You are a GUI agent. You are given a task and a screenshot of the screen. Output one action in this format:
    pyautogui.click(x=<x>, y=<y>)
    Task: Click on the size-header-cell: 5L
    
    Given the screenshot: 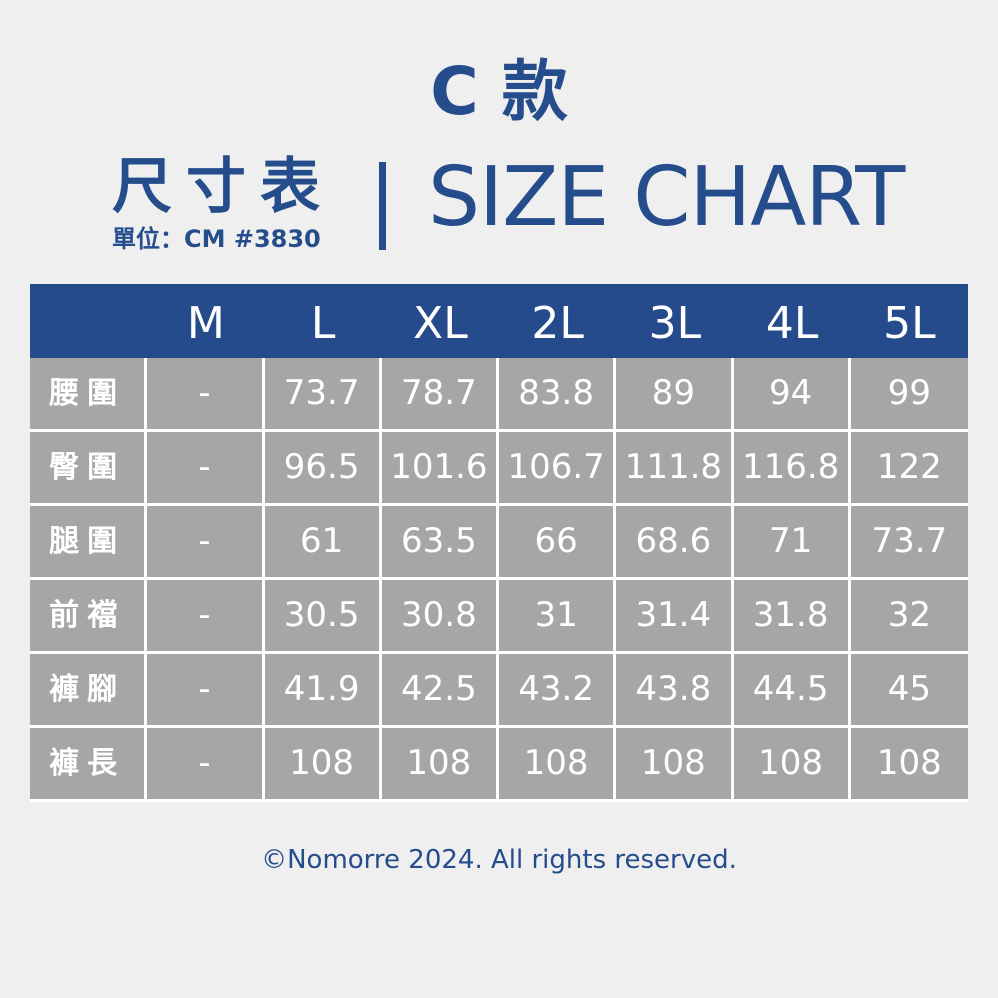 What is the action you would take?
    pyautogui.click(x=909, y=323)
    